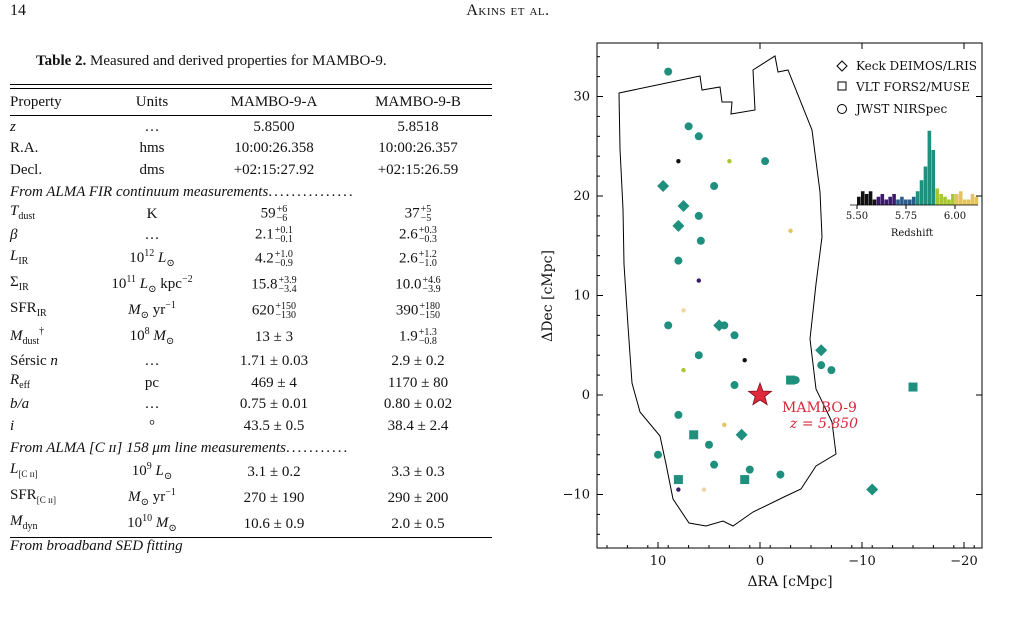  Describe the element at coordinates (27, 336) in the screenshot. I see `row-mdust-property: Mdust†` at that location.